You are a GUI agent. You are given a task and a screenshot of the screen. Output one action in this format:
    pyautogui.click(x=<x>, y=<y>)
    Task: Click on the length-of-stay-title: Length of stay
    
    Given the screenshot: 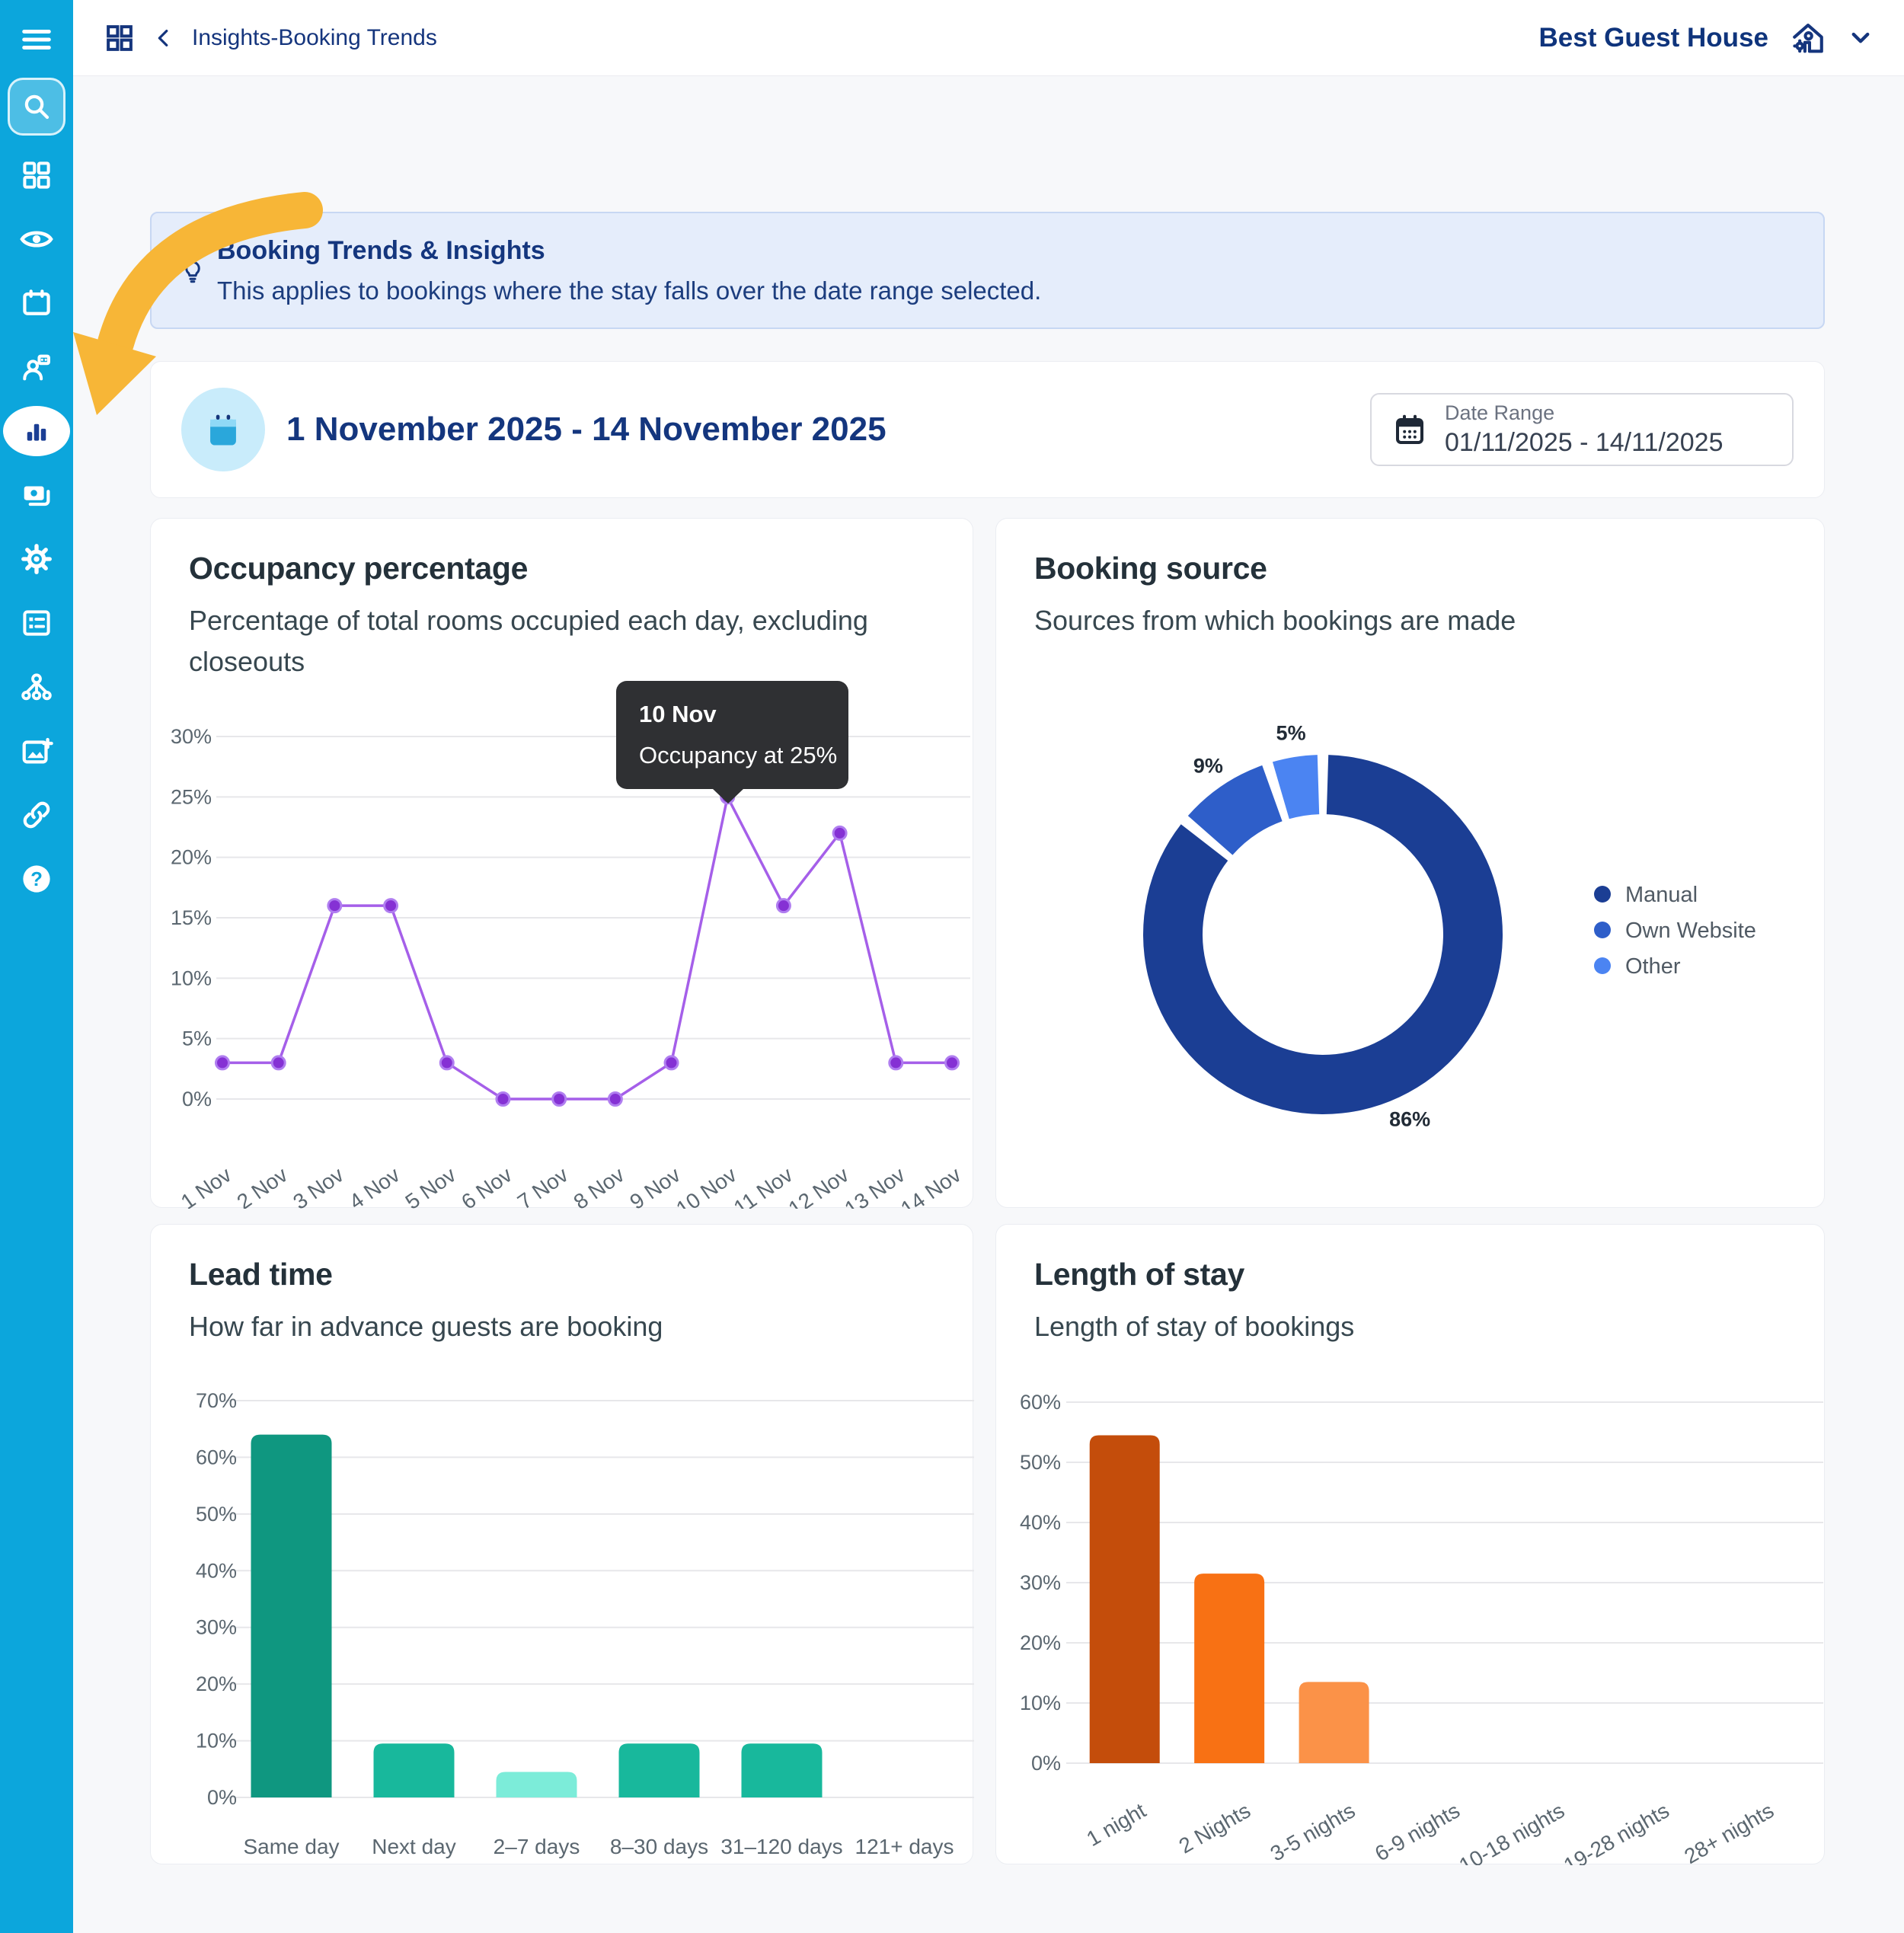 What is the action you would take?
    pyautogui.click(x=1139, y=1274)
    